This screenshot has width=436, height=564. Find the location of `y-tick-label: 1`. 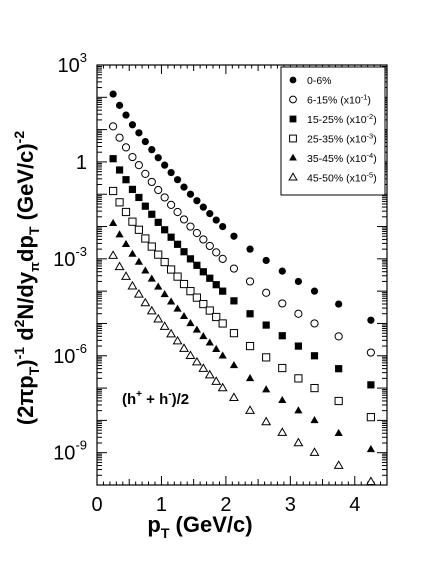

y-tick-label: 1 is located at coordinates (81, 163).